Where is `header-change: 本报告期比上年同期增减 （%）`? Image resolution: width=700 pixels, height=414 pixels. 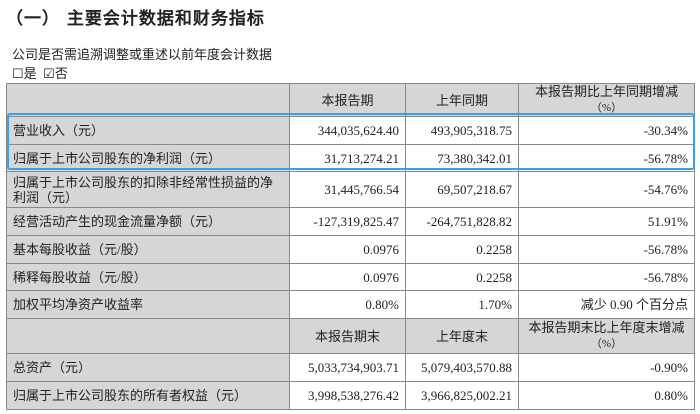 header-change: 本报告期比上年同期增减 （%） is located at coordinates (606, 100).